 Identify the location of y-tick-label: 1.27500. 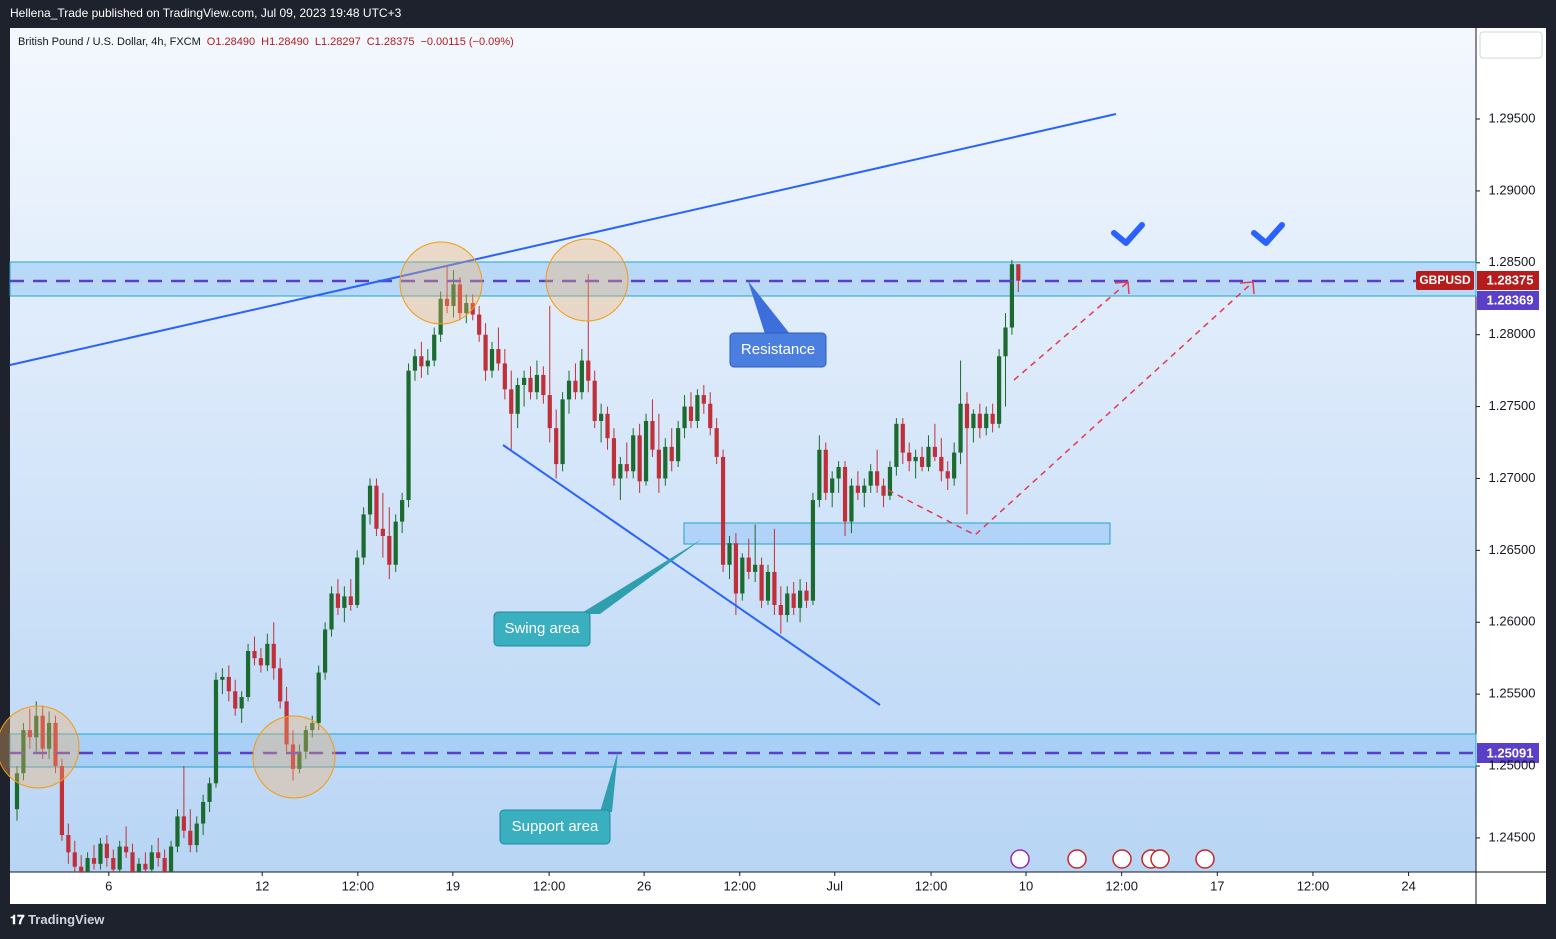
(1512, 405).